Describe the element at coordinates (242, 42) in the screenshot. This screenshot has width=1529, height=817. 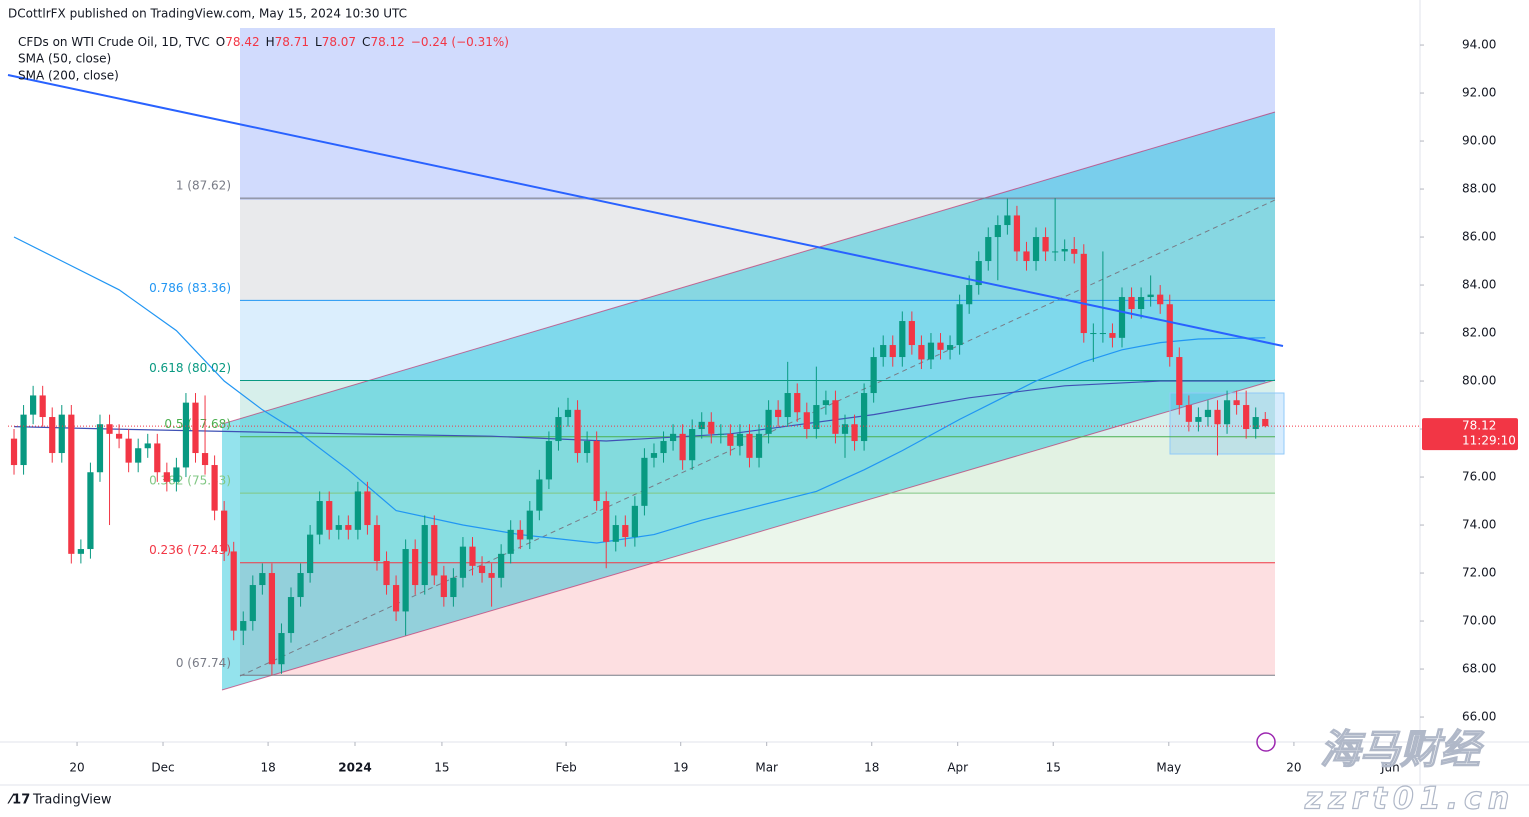
I see `open-value: 78.42` at that location.